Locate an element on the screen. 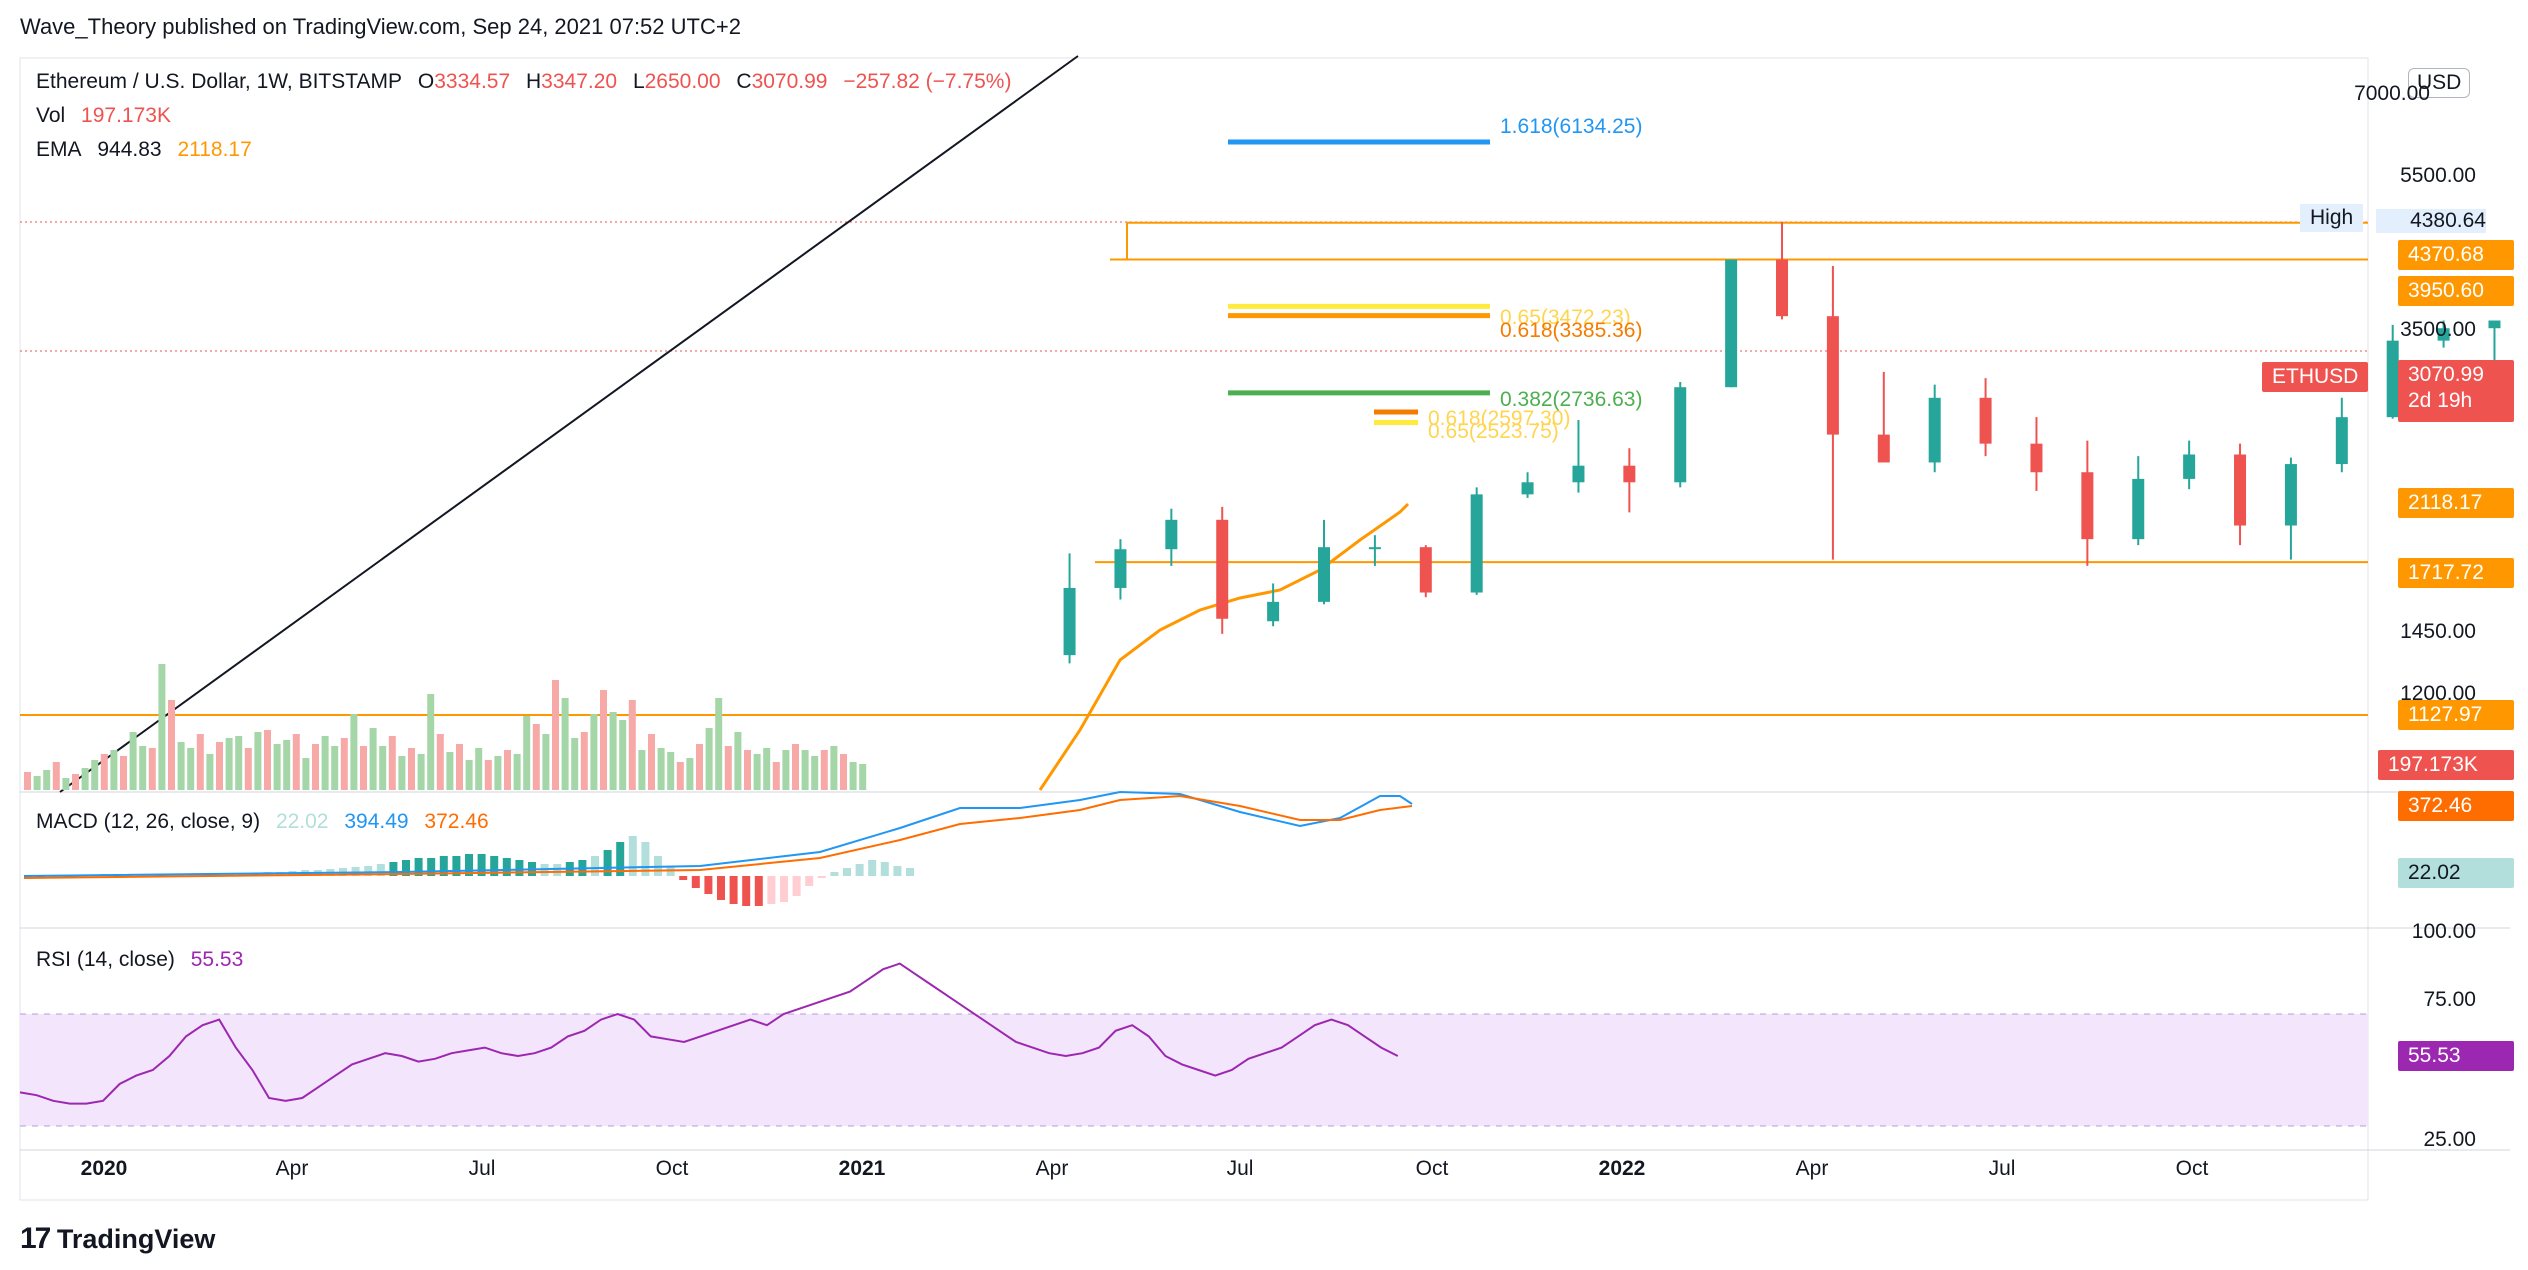 The height and width of the screenshot is (1270, 2528). fib-label-0382: 0.382(2736.63) is located at coordinates (1571, 399).